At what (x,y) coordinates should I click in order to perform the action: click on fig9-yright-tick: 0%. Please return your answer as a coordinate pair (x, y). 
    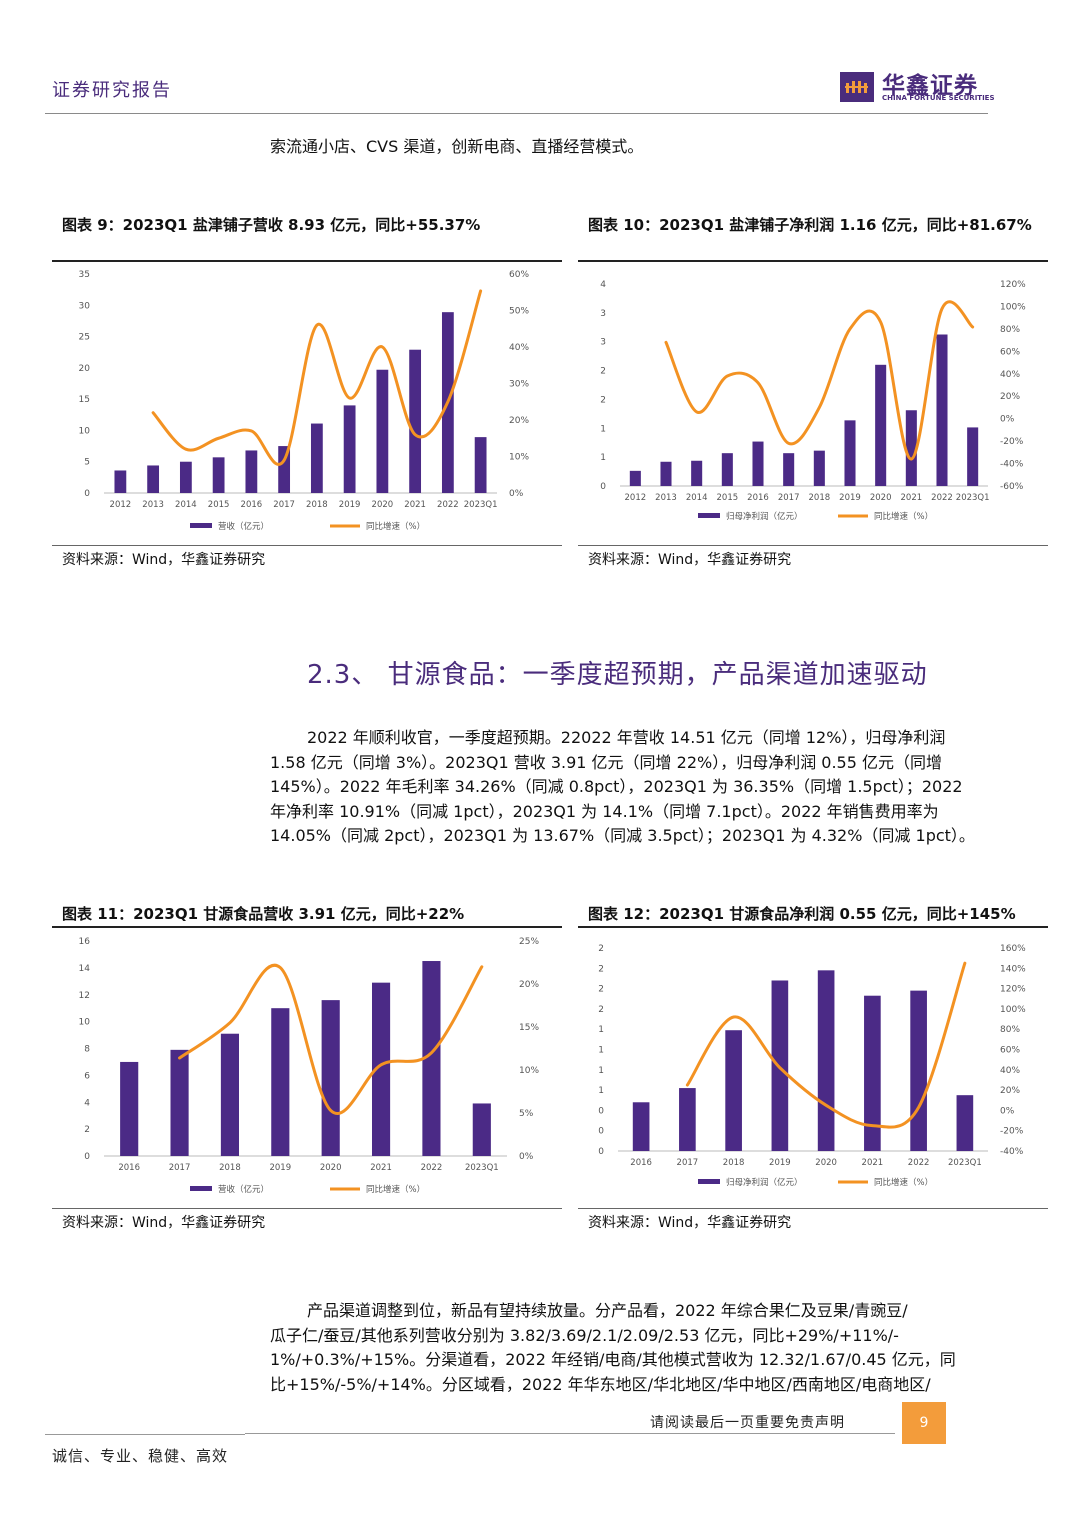
    Looking at the image, I should click on (516, 494).